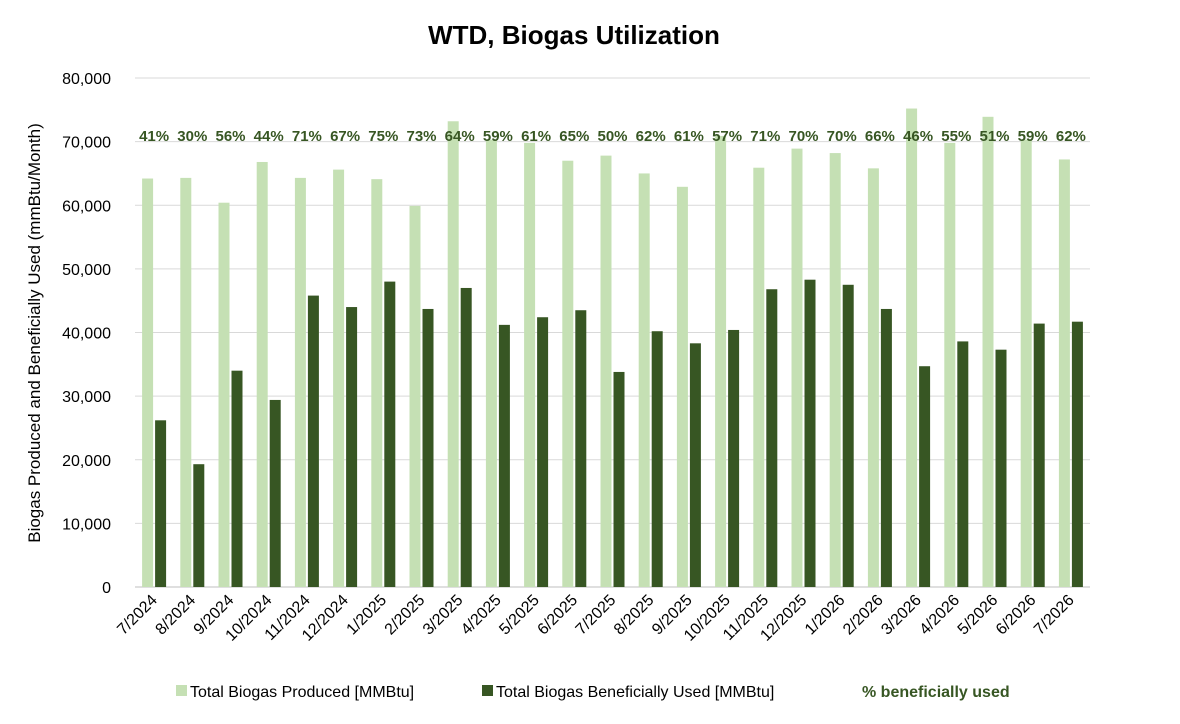 This screenshot has height=724, width=1180. I want to click on percent-label: 30%, so click(192, 136).